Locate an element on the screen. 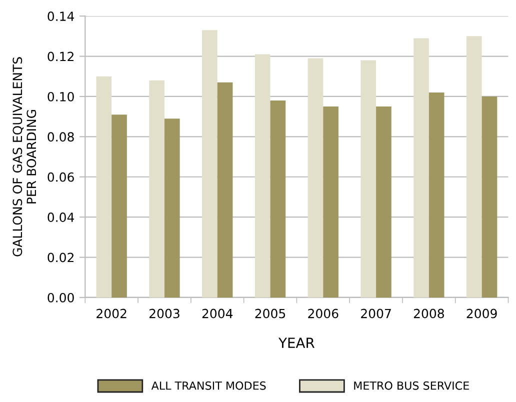 The height and width of the screenshot is (402, 516). y-tick-label: 0.04 is located at coordinates (61, 217).